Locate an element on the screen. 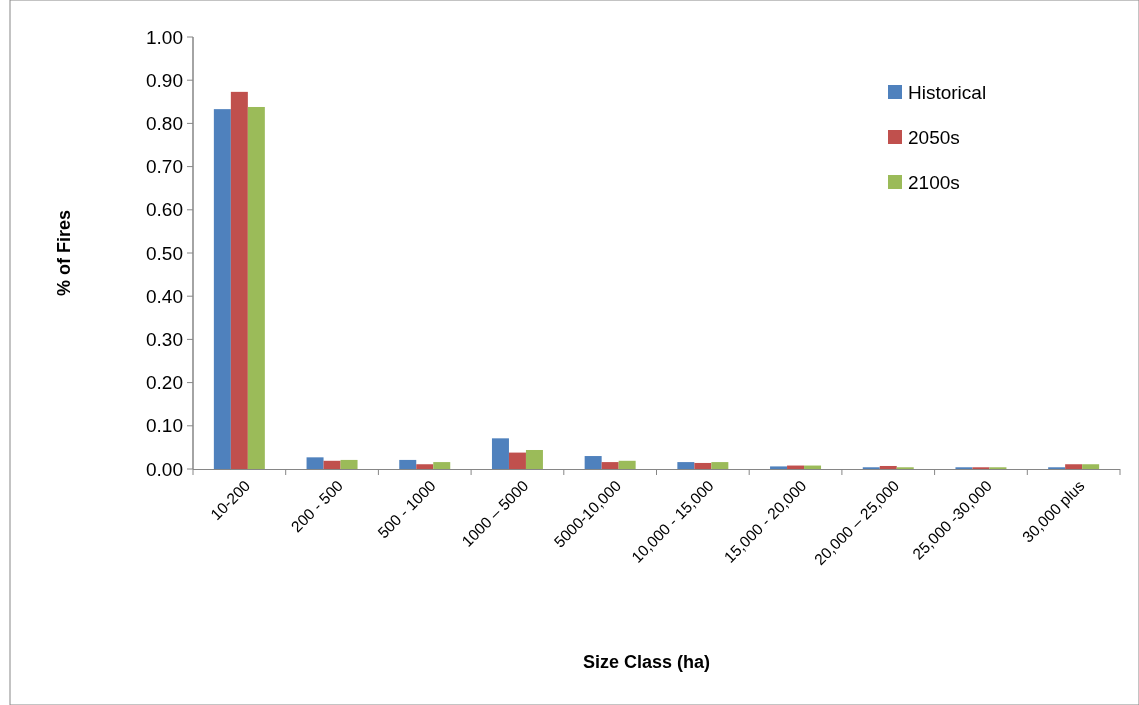  legend-label: 2050s is located at coordinates (934, 137).